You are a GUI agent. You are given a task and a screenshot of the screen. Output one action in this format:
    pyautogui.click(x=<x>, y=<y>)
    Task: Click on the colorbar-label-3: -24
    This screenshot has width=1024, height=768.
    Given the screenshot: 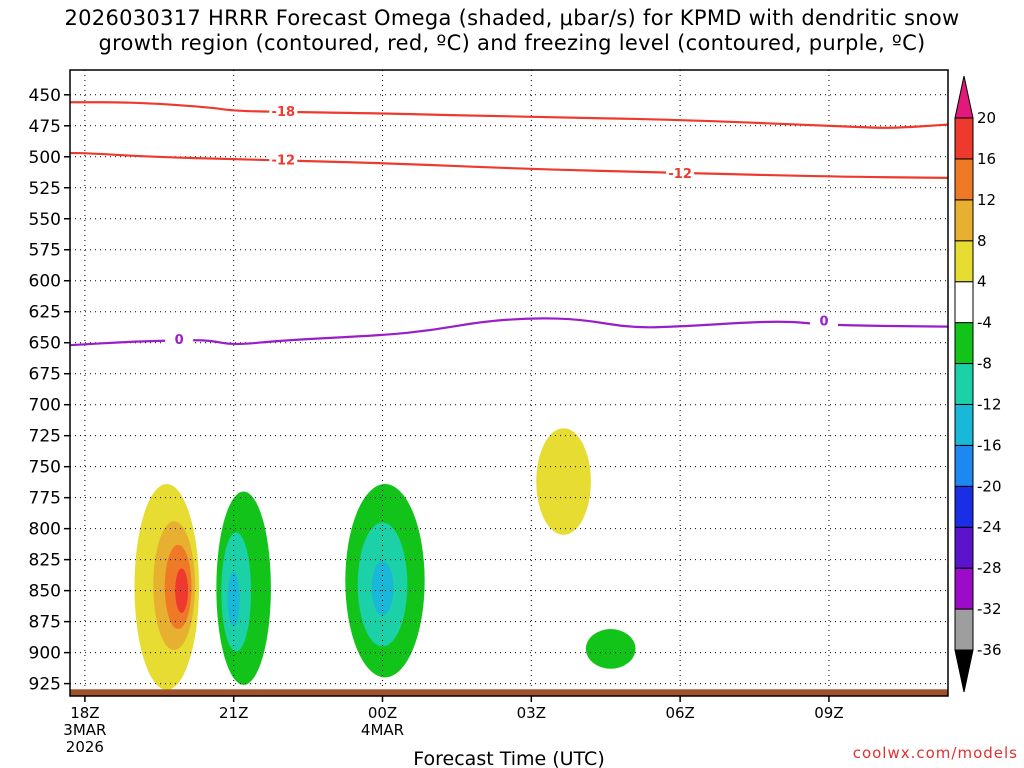 What is the action you would take?
    pyautogui.click(x=989, y=527)
    